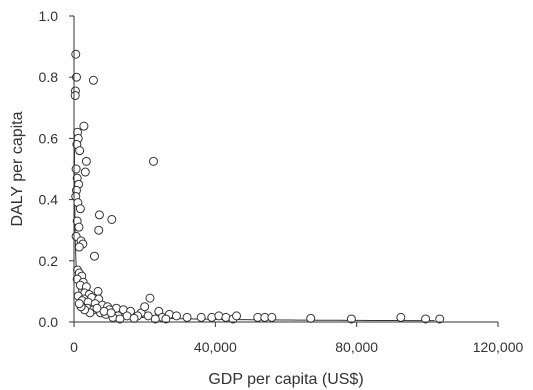 The height and width of the screenshot is (390, 533). I want to click on y-tick-label: 0.8, so click(49, 77).